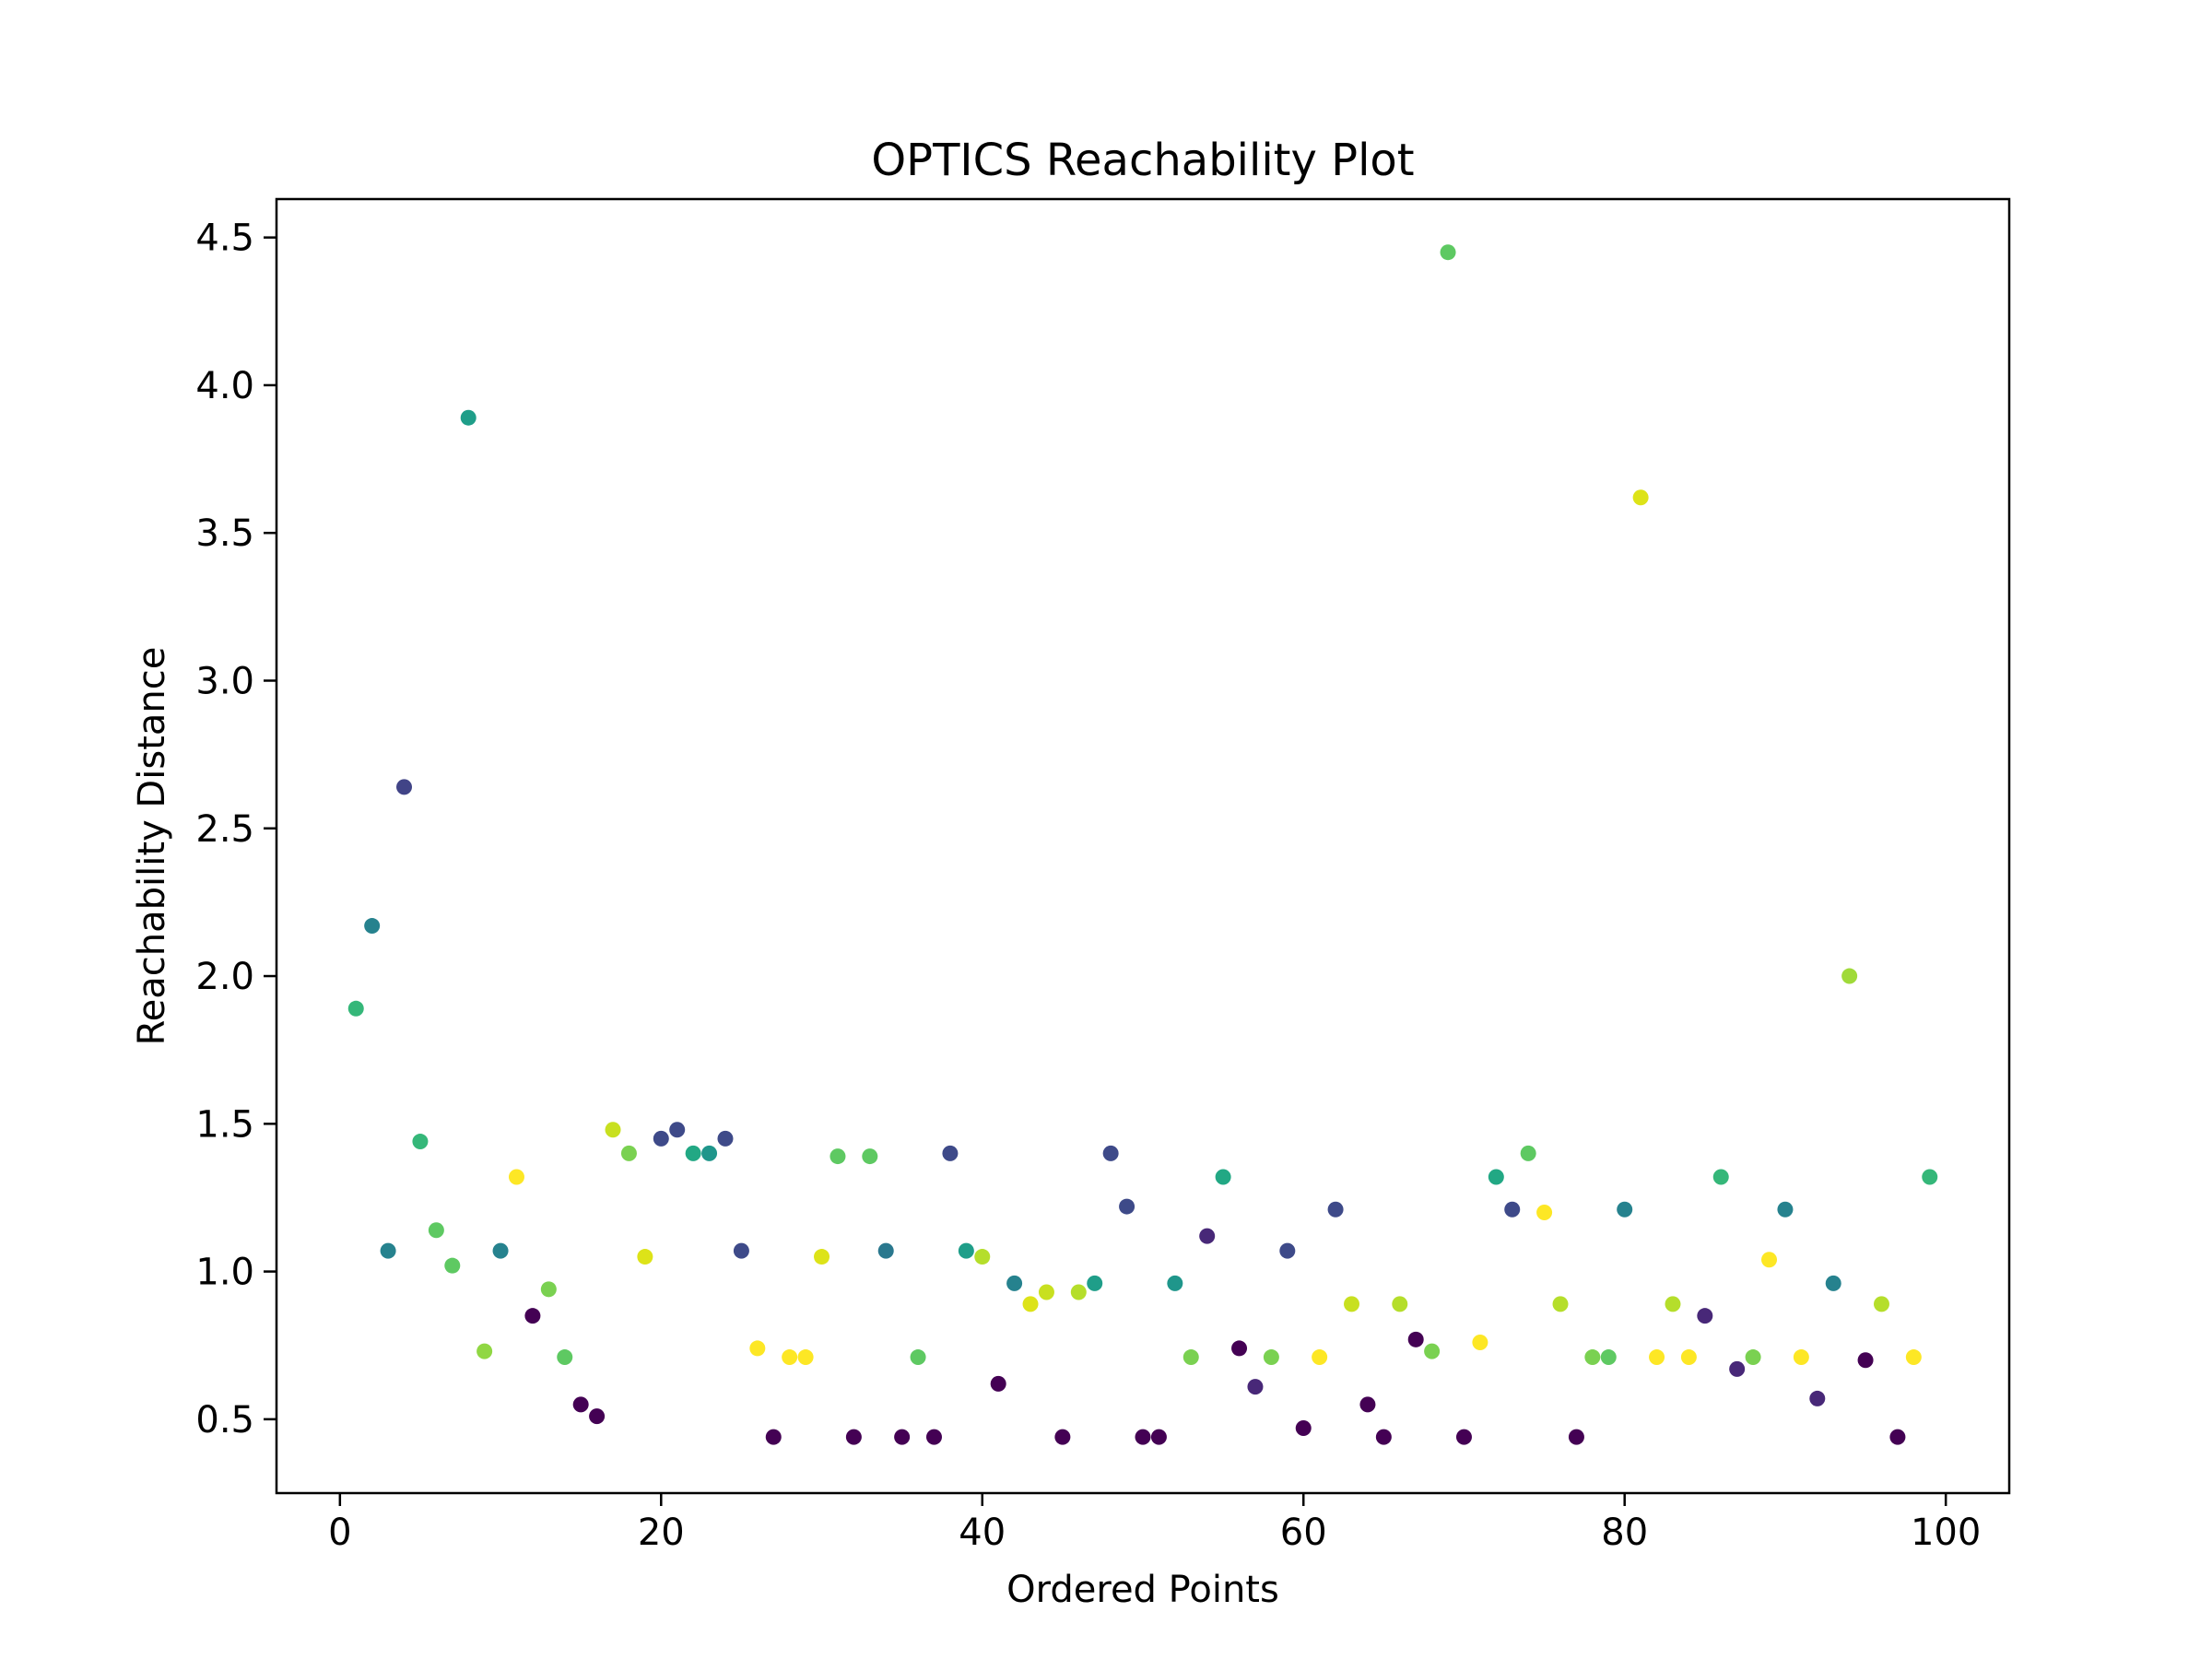 The width and height of the screenshot is (2212, 1659). What do you see at coordinates (152, 846) in the screenshot?
I see `y-axis-label: Reachability Distance` at bounding box center [152, 846].